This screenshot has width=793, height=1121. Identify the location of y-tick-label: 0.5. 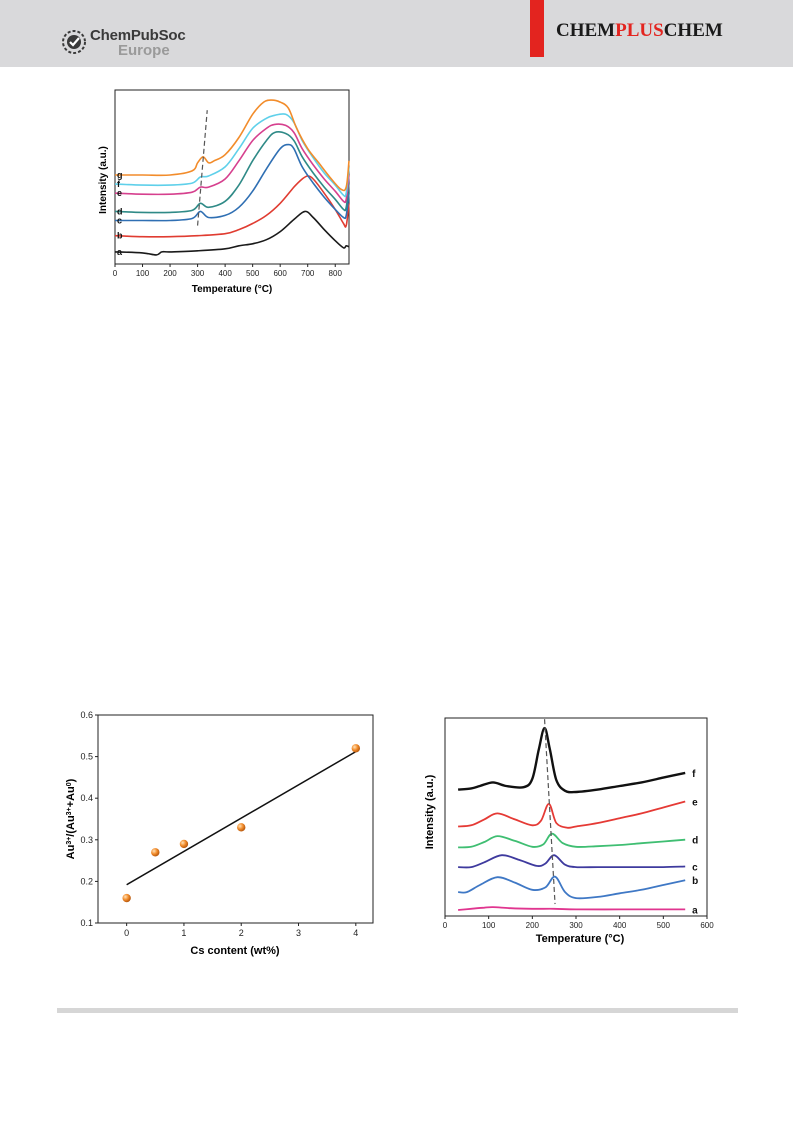
(86, 757).